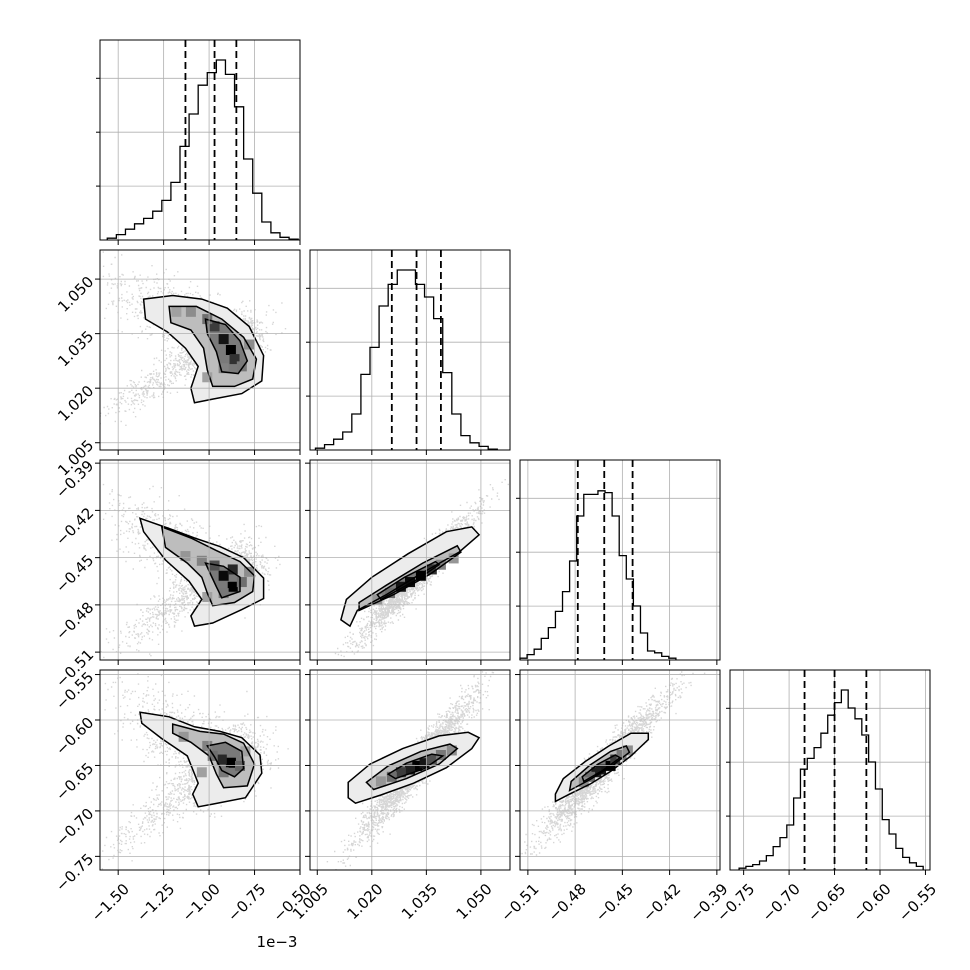 This screenshot has width=970, height=970. I want to click on x-tick-label-0-3: −0.75, so click(246, 902).